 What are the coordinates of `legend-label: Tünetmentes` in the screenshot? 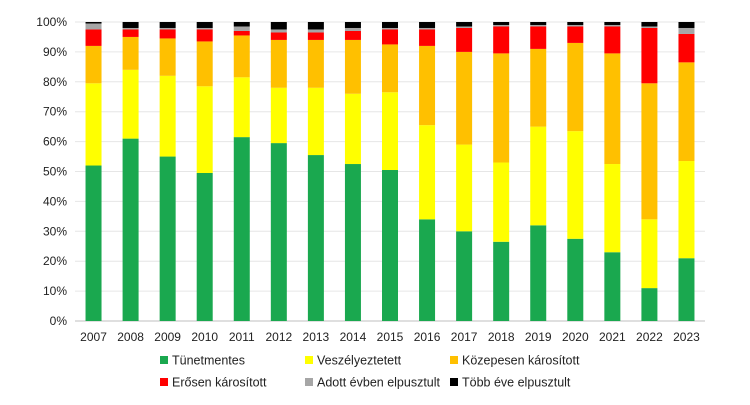 It's located at (208, 361).